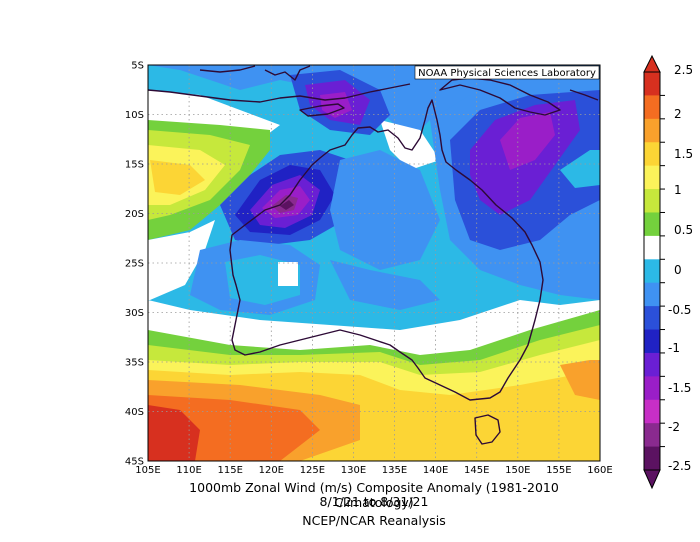 Image resolution: width=700 pixels, height=542 pixels. Describe the element at coordinates (147, 470) in the screenshot. I see `lon-label: 105E` at that location.